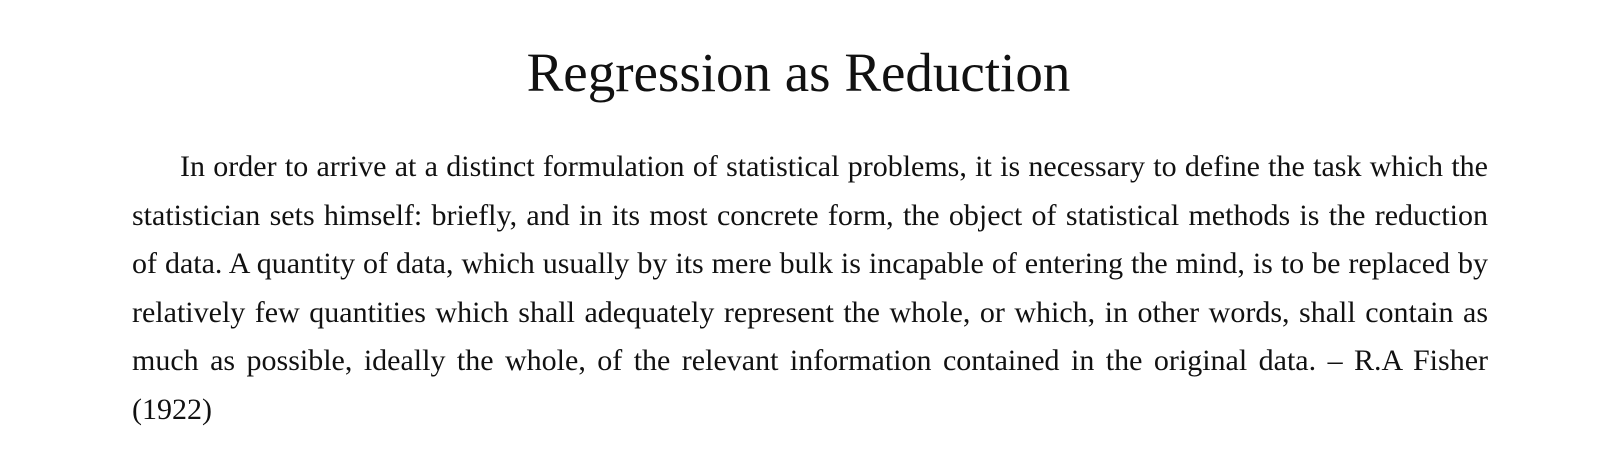 This screenshot has width=1597, height=451. Describe the element at coordinates (798, 72) in the screenshot. I see `page-title: Regression as Reduction` at that location.